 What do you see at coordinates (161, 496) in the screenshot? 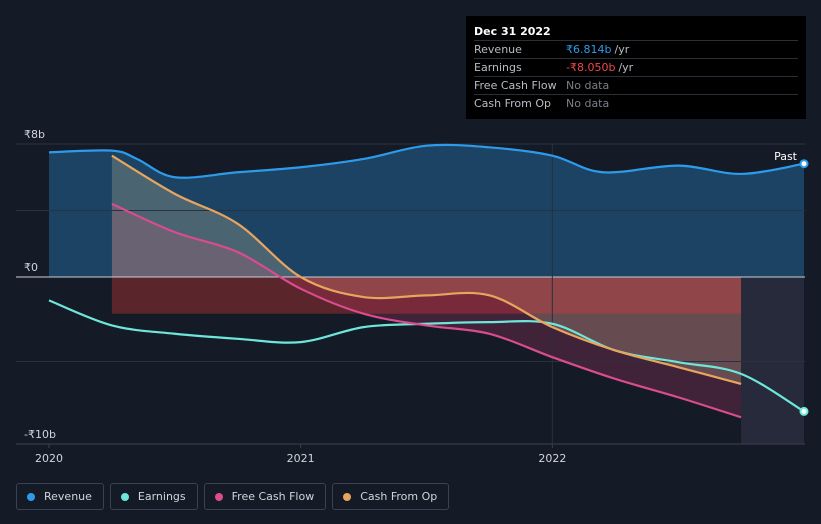
I see `legend-label: Earnings` at bounding box center [161, 496].